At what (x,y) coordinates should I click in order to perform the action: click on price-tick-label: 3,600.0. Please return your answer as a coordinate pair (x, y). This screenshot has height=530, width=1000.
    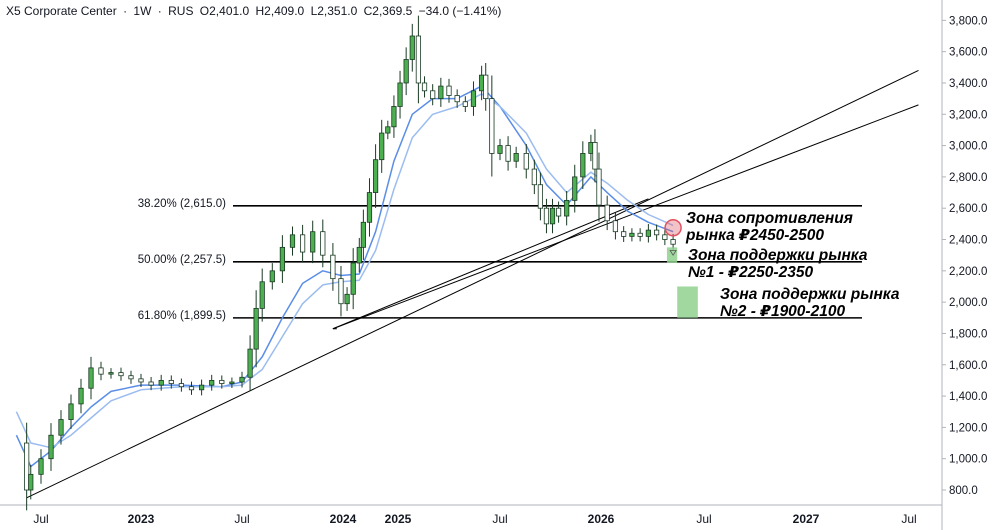
    Looking at the image, I should click on (968, 53).